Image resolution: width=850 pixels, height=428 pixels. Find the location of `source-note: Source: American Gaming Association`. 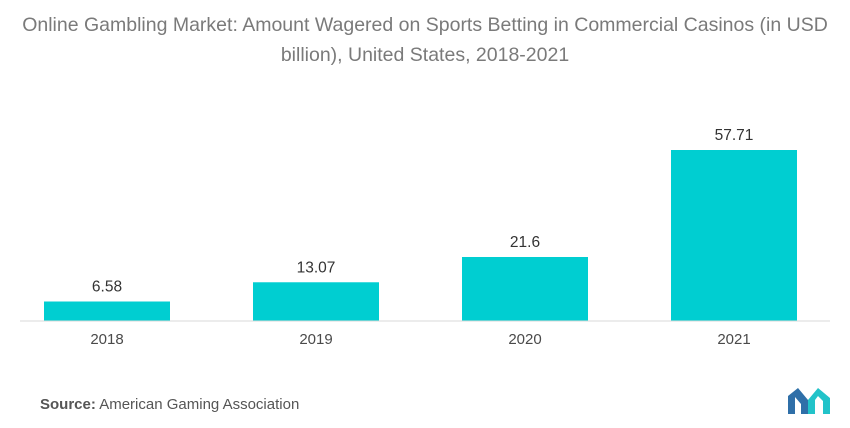

source-note: Source: American Gaming Association is located at coordinates (169, 404).